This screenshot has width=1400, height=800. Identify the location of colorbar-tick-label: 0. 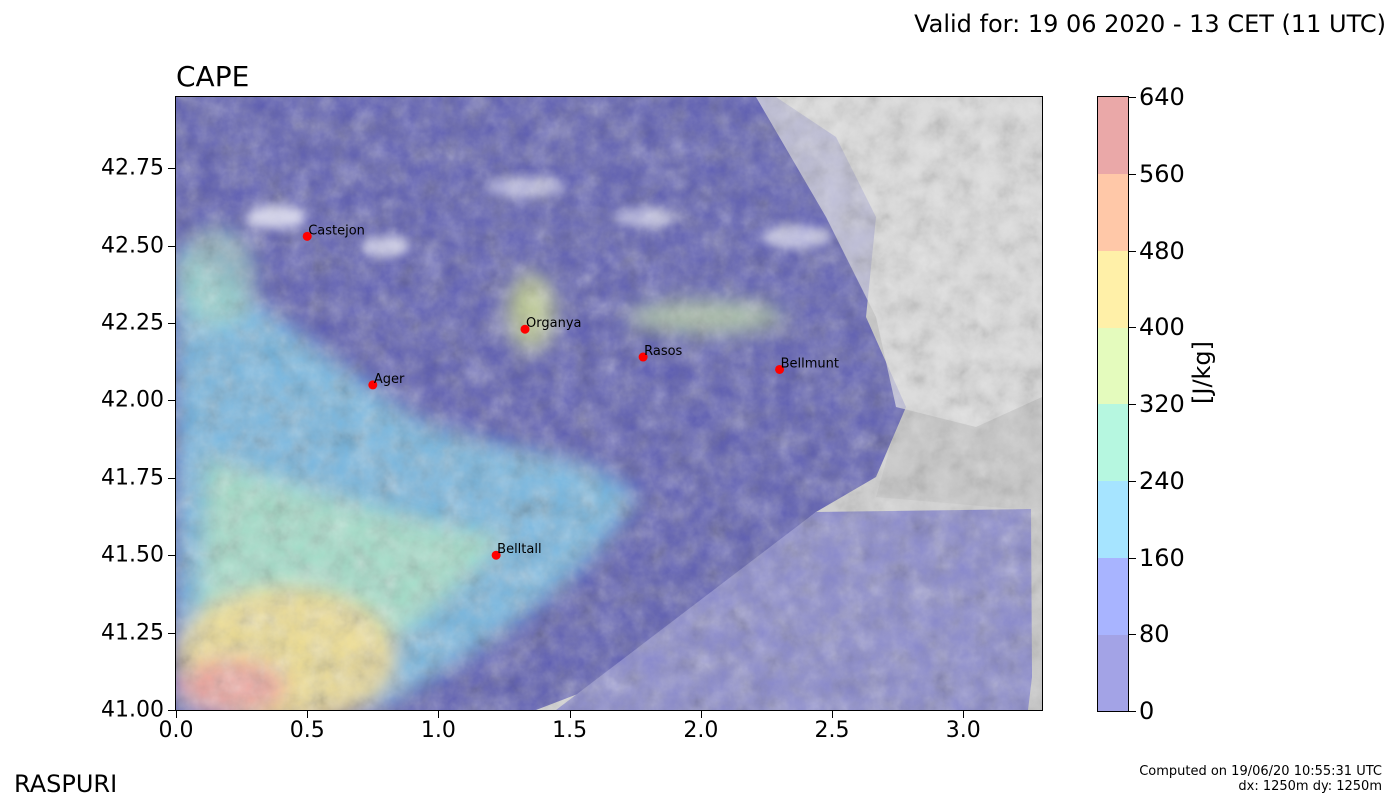
(1147, 711).